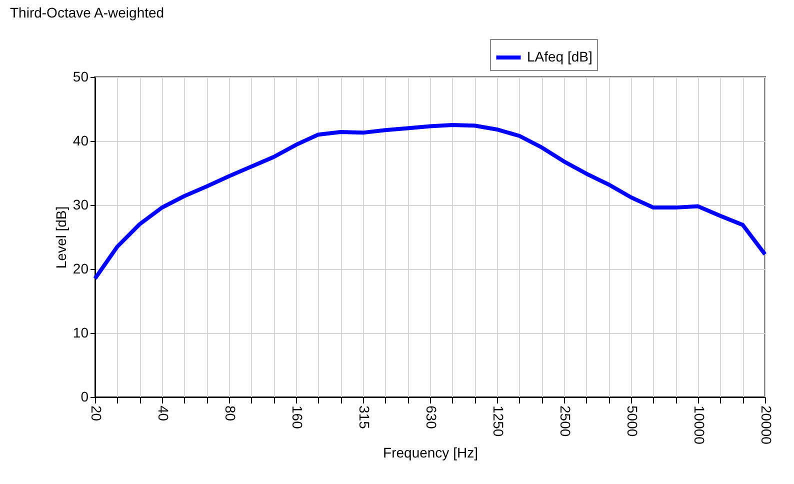 The image size is (794, 484). I want to click on x-tick-label: 5000, so click(632, 421).